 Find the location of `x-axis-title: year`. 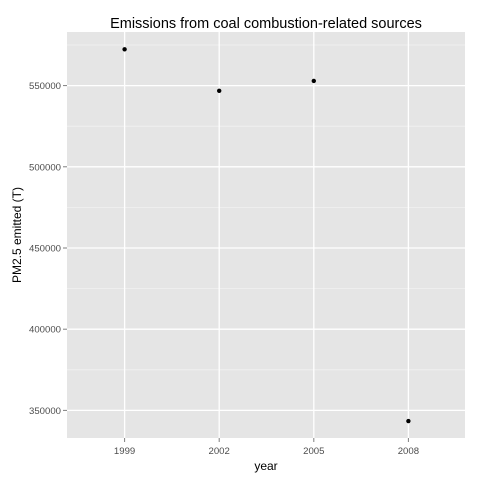

x-axis-title: year is located at coordinates (265, 466).